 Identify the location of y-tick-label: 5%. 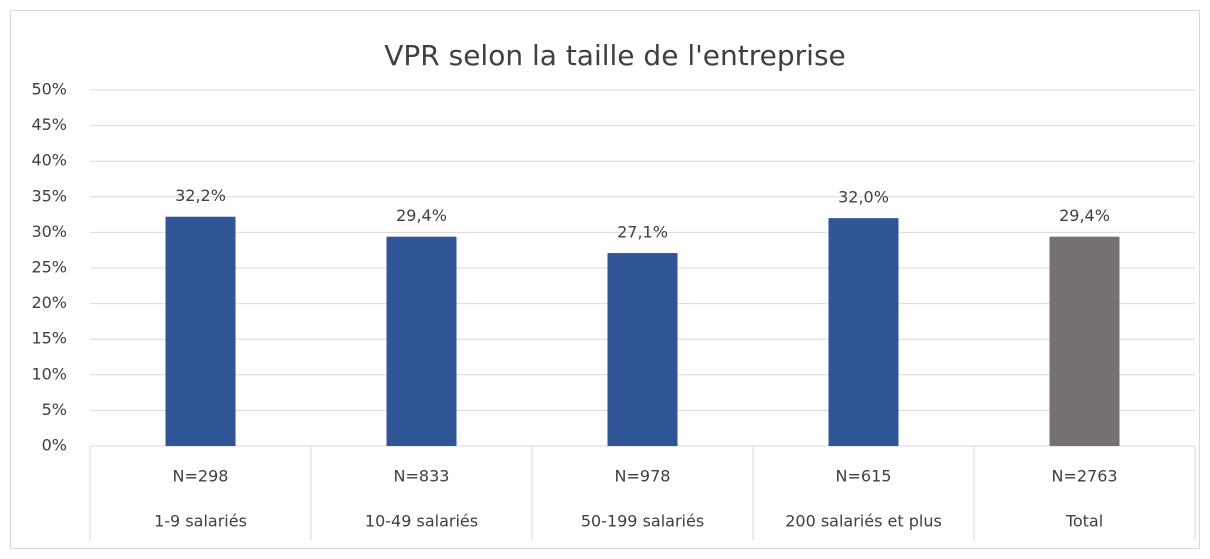
(54, 409).